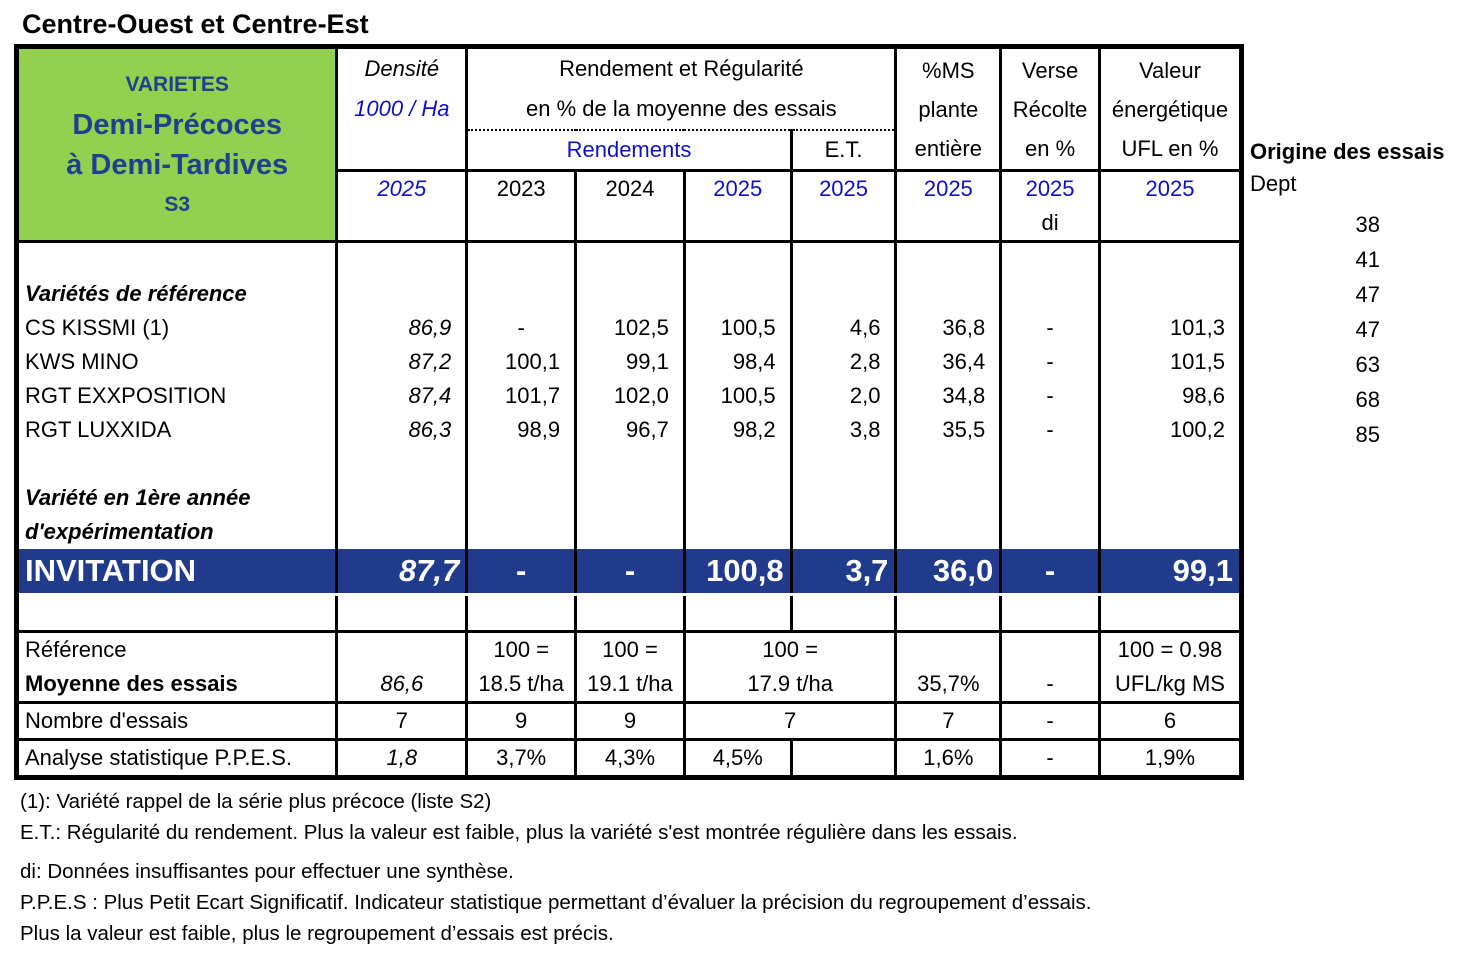  What do you see at coordinates (1367, 434) in the screenshot?
I see `dept-value: 85` at bounding box center [1367, 434].